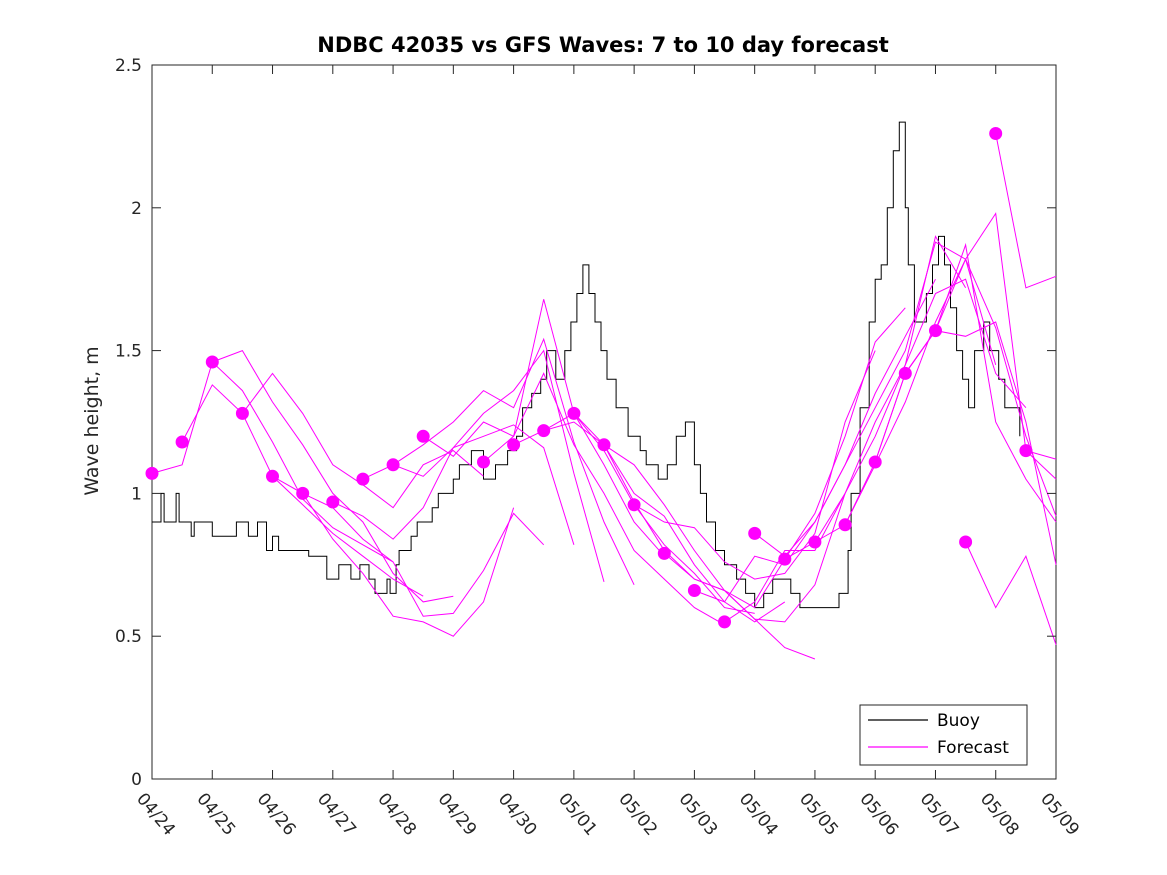 The image size is (1167, 875). What do you see at coordinates (958, 721) in the screenshot?
I see `legend-buoy-label: Buoy` at bounding box center [958, 721].